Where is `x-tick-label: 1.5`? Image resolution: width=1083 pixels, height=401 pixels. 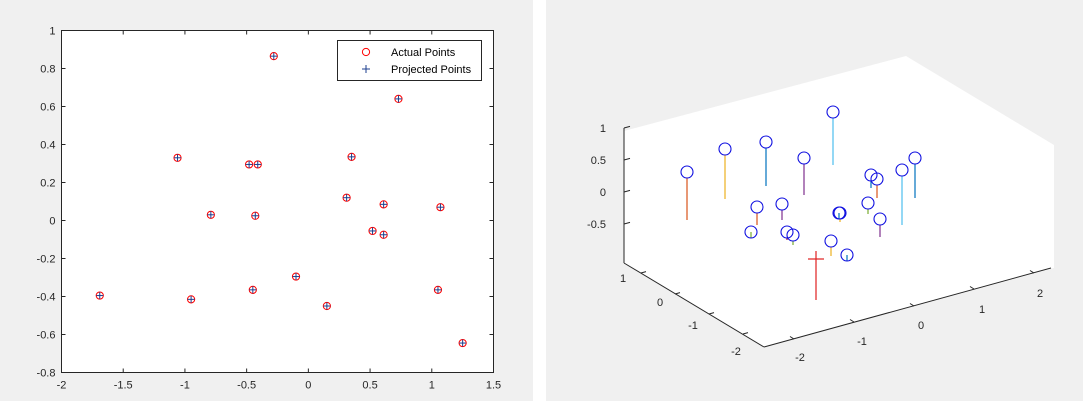 x-tick-label: 1.5 is located at coordinates (493, 386).